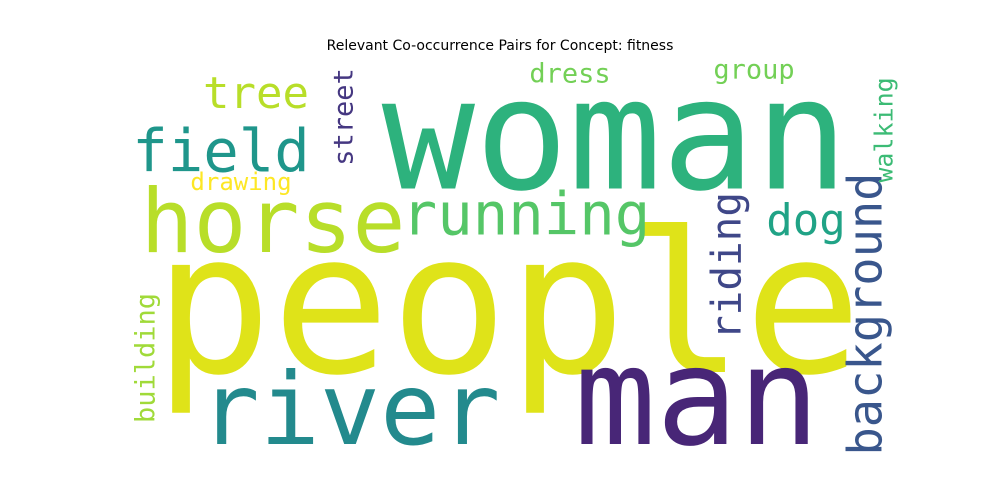 This screenshot has height=500, width=1000. Describe the element at coordinates (256, 93) in the screenshot. I see `word-tree: tree` at that location.